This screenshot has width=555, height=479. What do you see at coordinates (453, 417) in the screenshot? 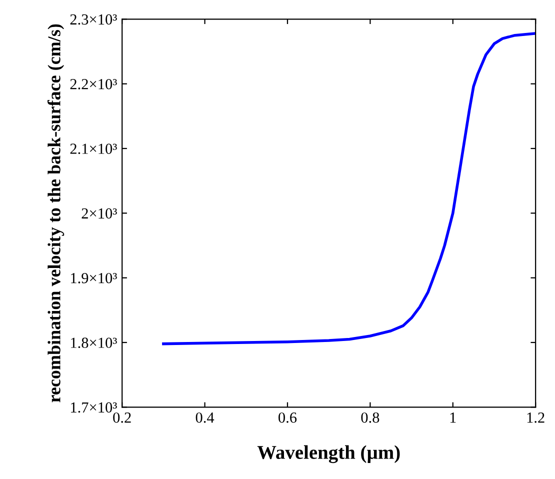
I see `x-tick-label: 1` at bounding box center [453, 417].